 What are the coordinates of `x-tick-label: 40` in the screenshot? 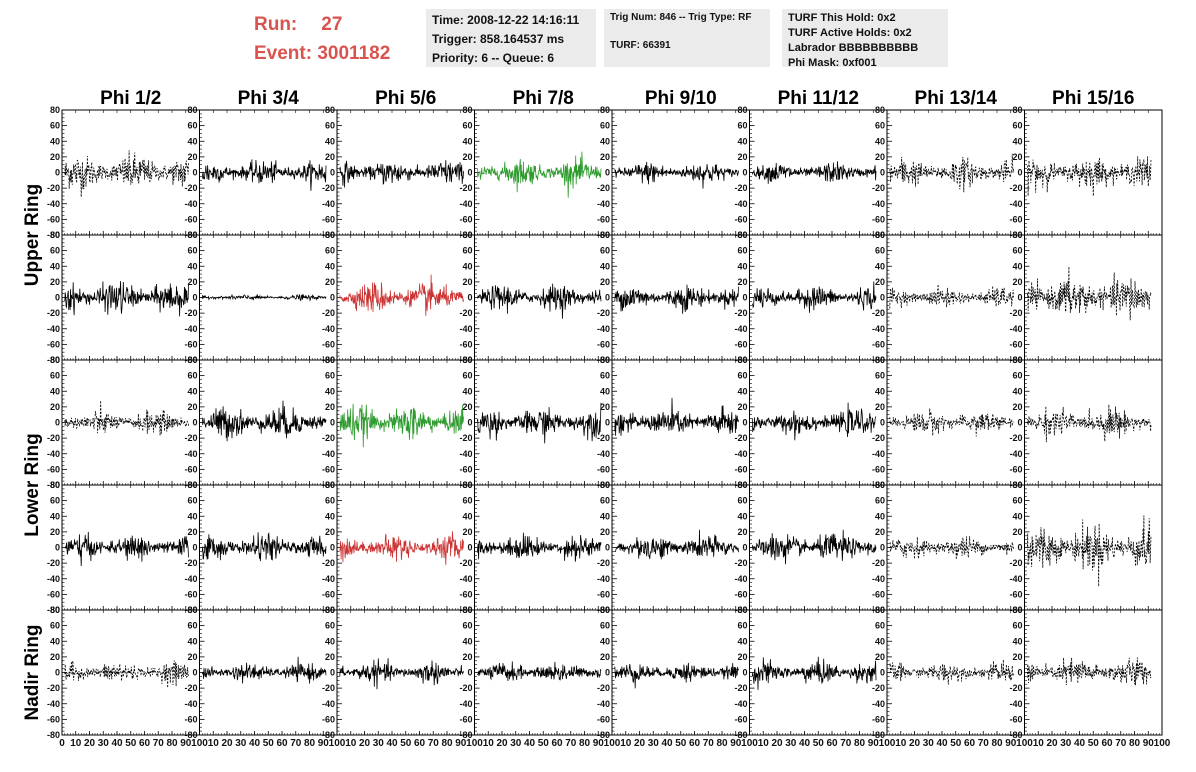 It's located at (530, 743).